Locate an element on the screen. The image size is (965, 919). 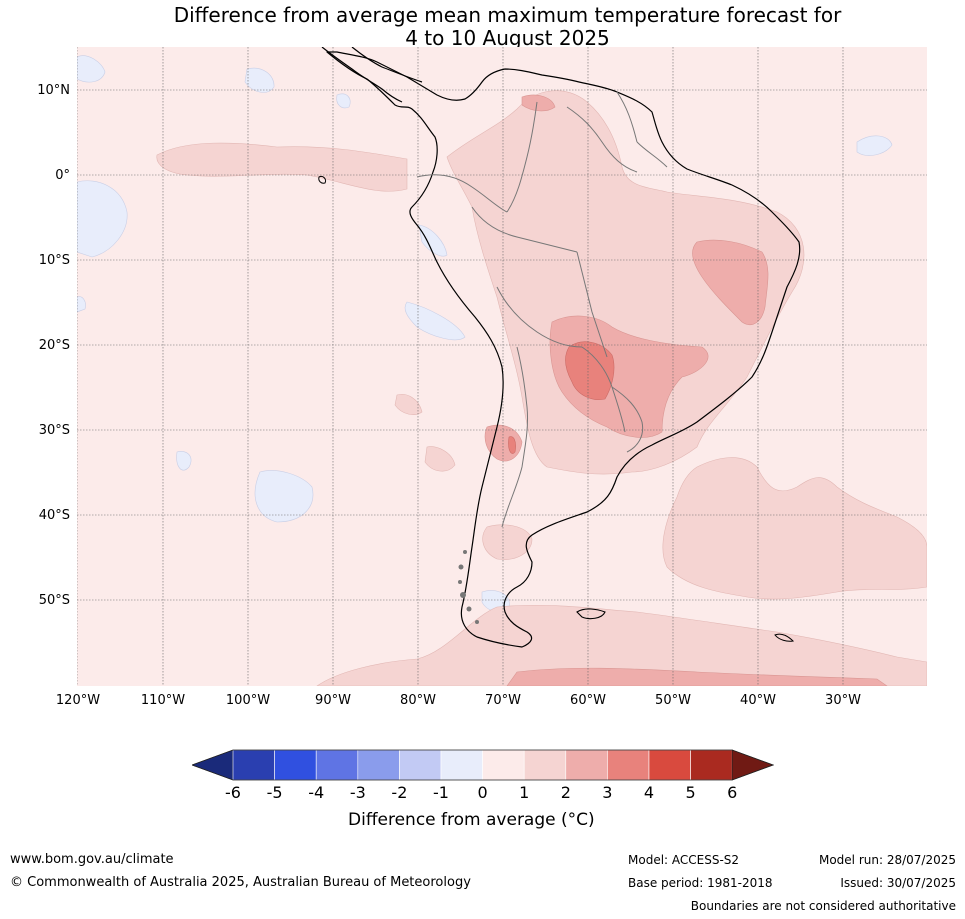
lon-label-110w: 110°W is located at coordinates (163, 700).